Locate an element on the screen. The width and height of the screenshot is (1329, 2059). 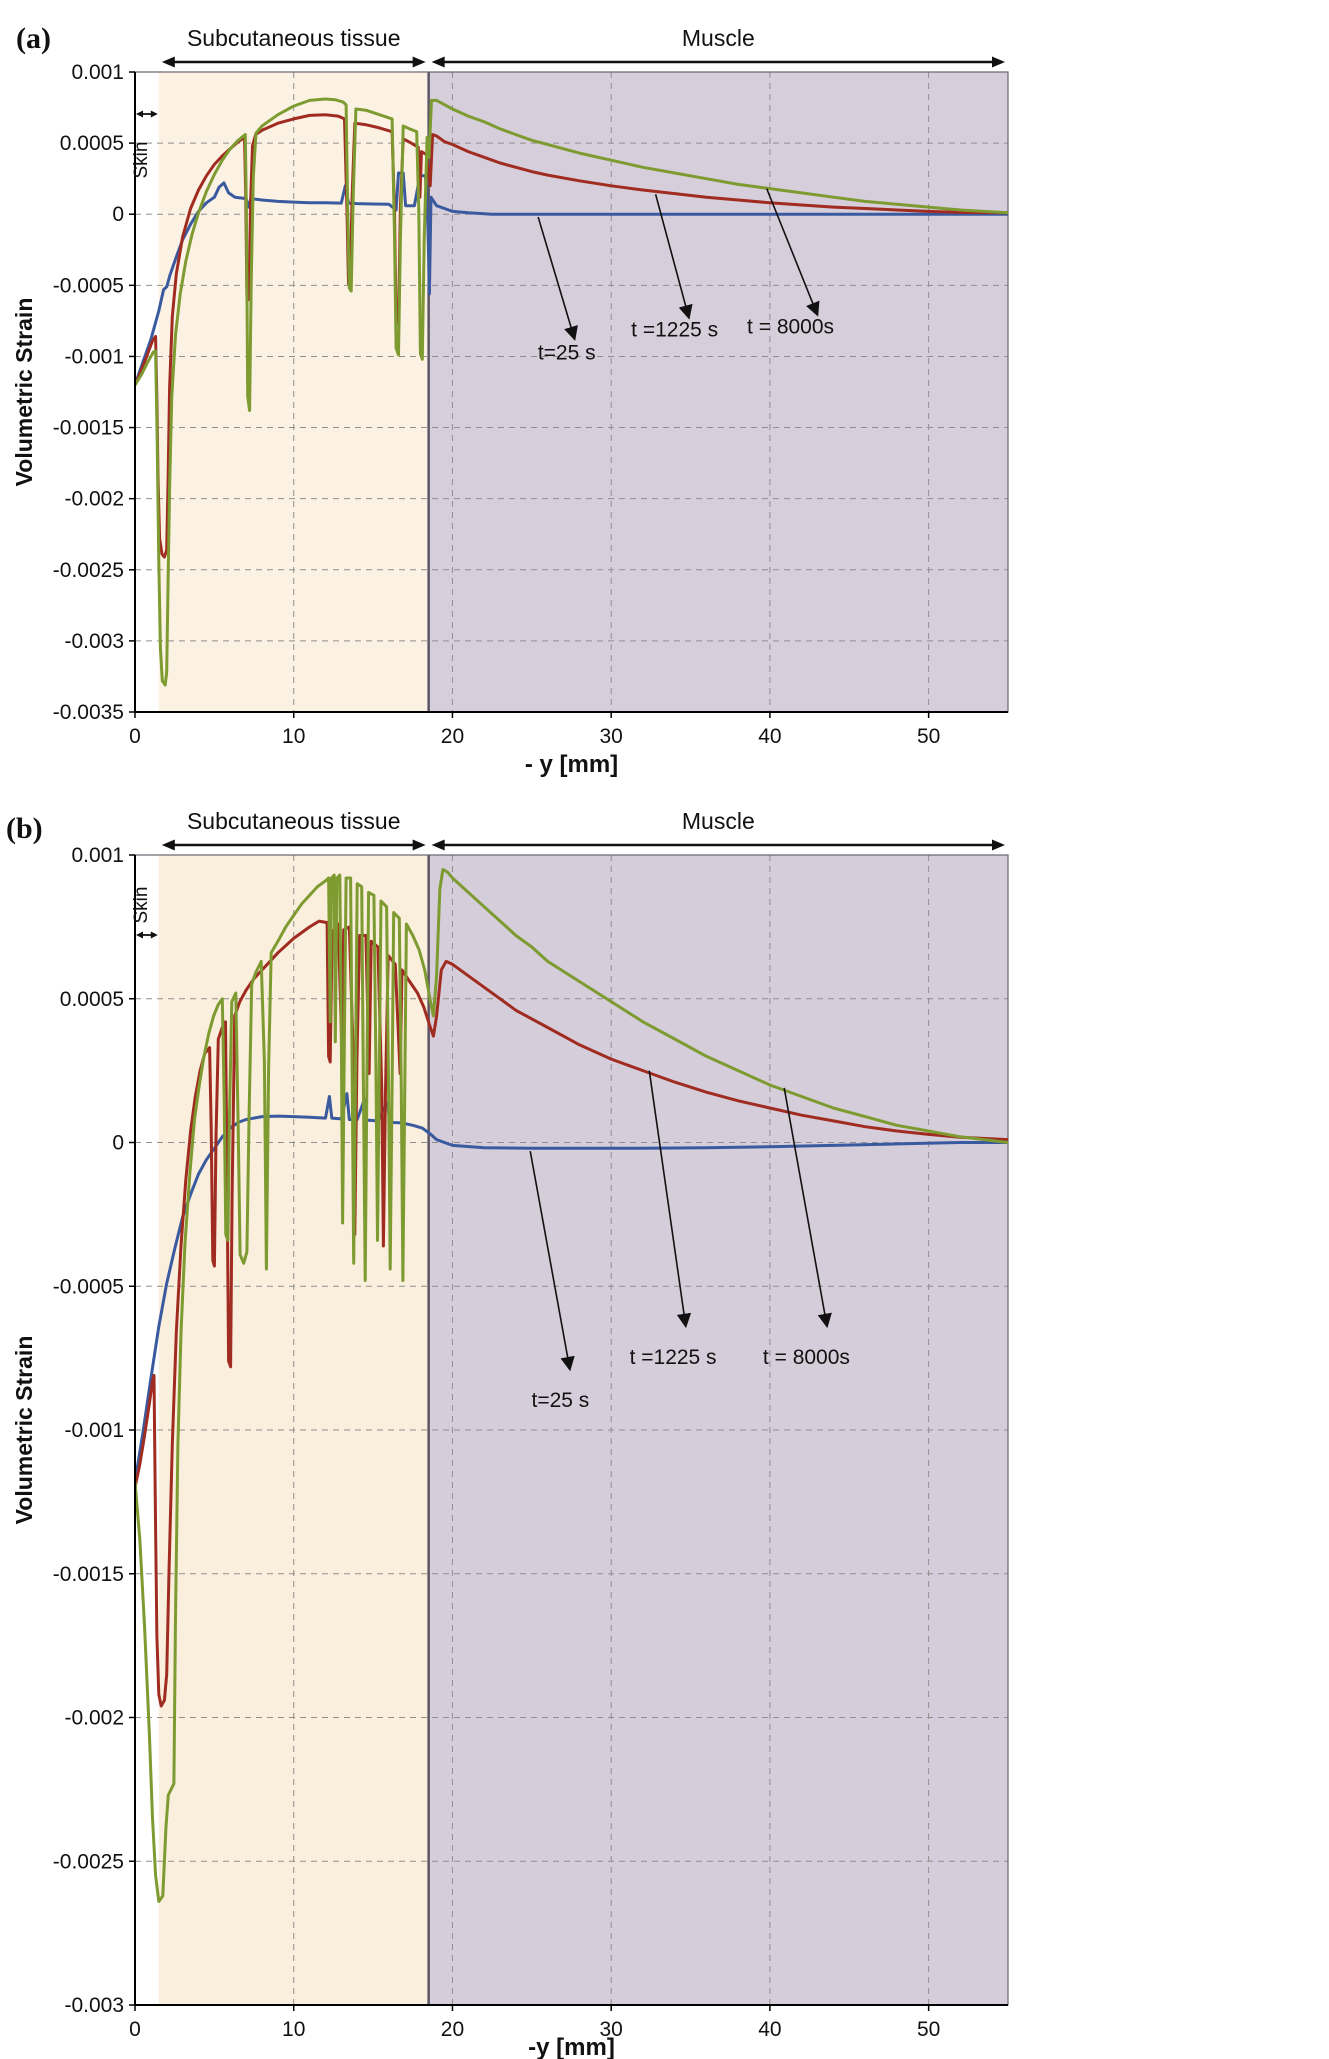
panel-label-a: (a) is located at coordinates (33, 38).